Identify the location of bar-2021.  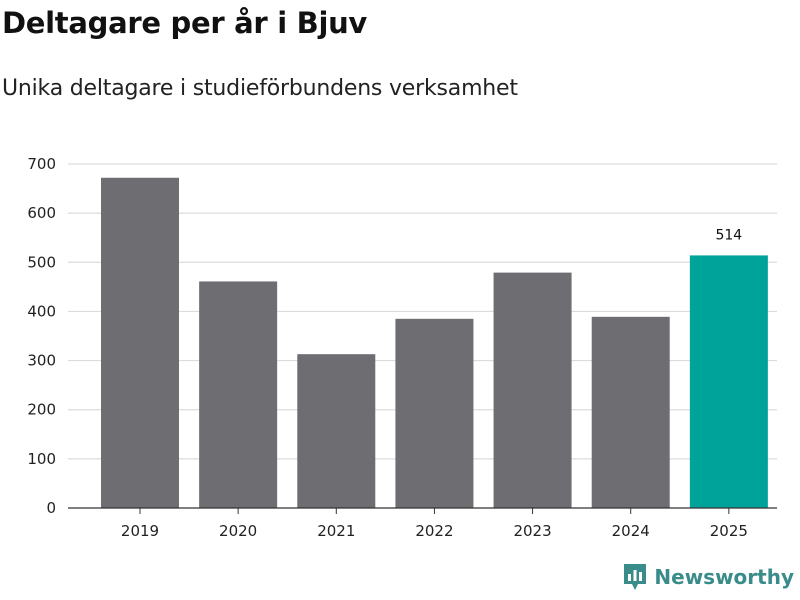
(336, 431).